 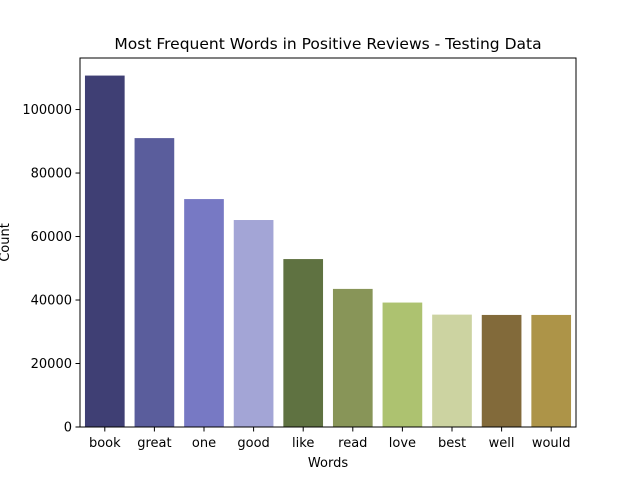 What do you see at coordinates (303, 443) in the screenshot?
I see `x-tick-label: like` at bounding box center [303, 443].